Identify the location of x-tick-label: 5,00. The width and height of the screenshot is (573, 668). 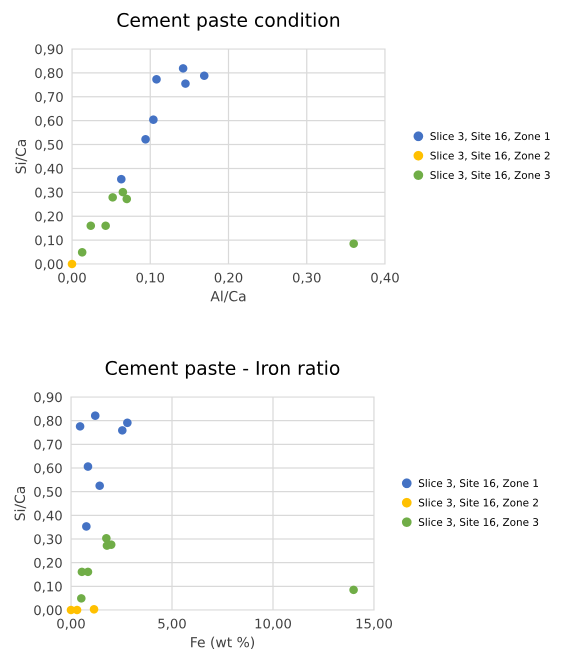
(172, 624).